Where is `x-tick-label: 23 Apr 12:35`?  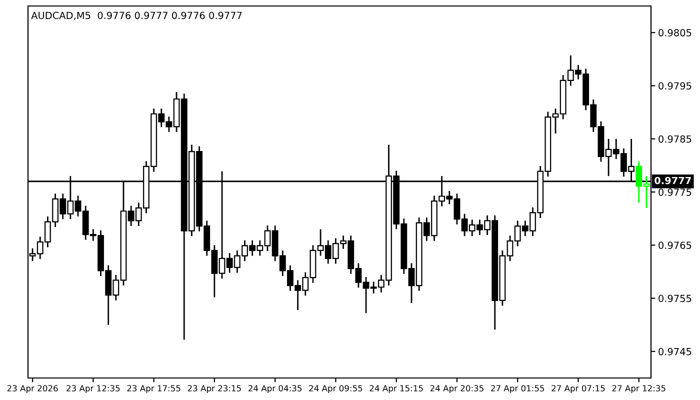
x-tick-label: 23 Apr 12:35 is located at coordinates (93, 389).